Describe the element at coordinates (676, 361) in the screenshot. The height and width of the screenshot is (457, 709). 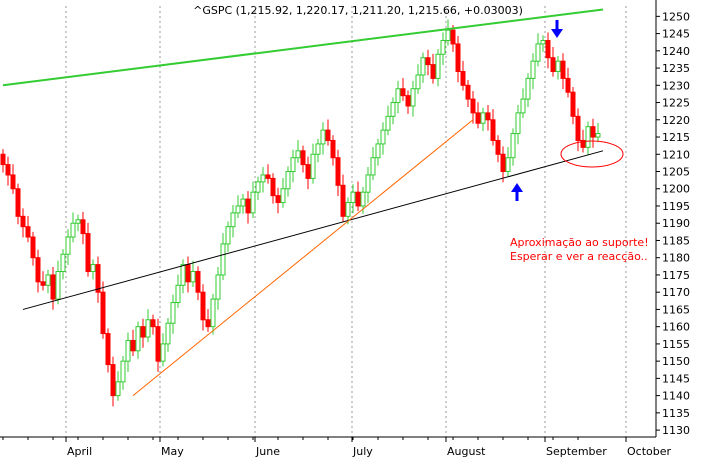
I see `y-tick-label: 1150` at that location.